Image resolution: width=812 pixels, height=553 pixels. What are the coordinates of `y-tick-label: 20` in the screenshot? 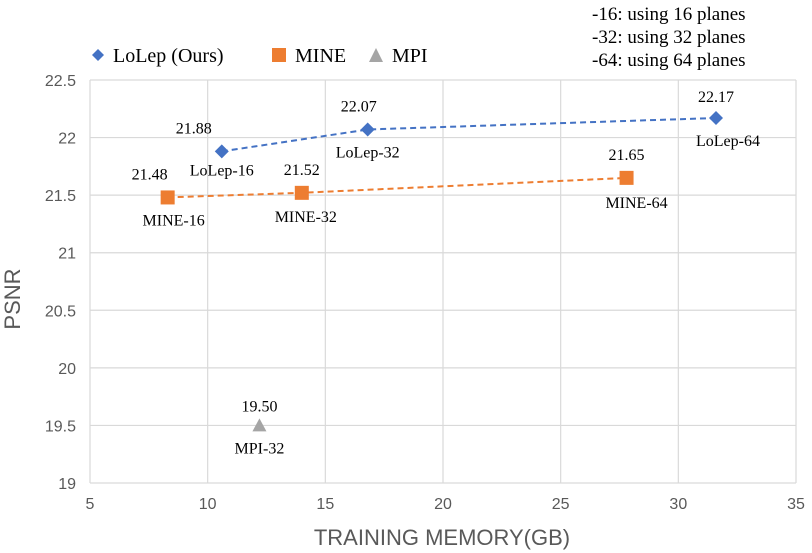 It's located at (67, 369).